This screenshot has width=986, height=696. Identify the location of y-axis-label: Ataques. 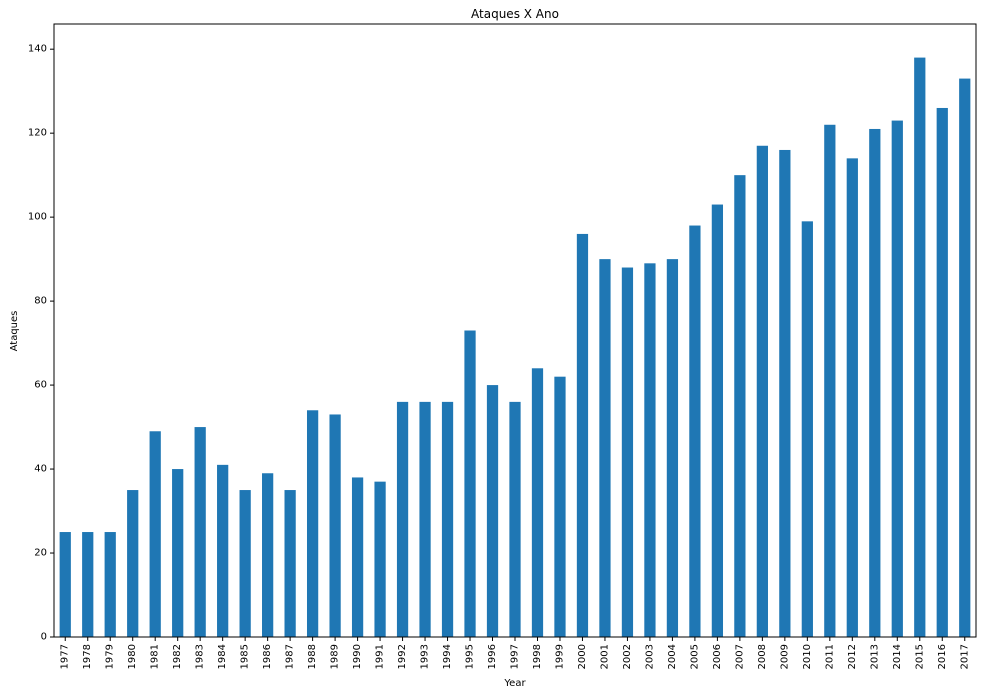
(14, 331).